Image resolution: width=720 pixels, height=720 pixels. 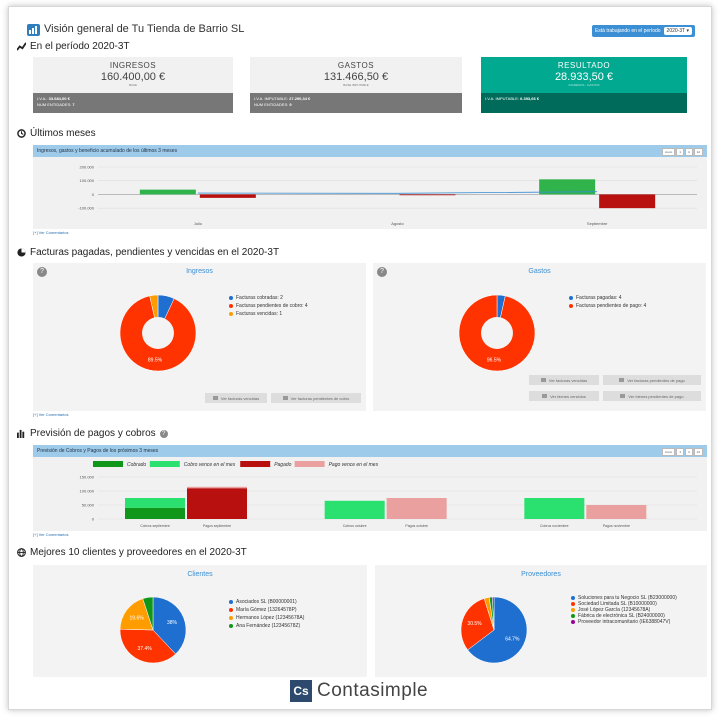 What do you see at coordinates (268, 314) in the screenshot?
I see `legend-item: Facturas vencidas: 1` at bounding box center [268, 314].